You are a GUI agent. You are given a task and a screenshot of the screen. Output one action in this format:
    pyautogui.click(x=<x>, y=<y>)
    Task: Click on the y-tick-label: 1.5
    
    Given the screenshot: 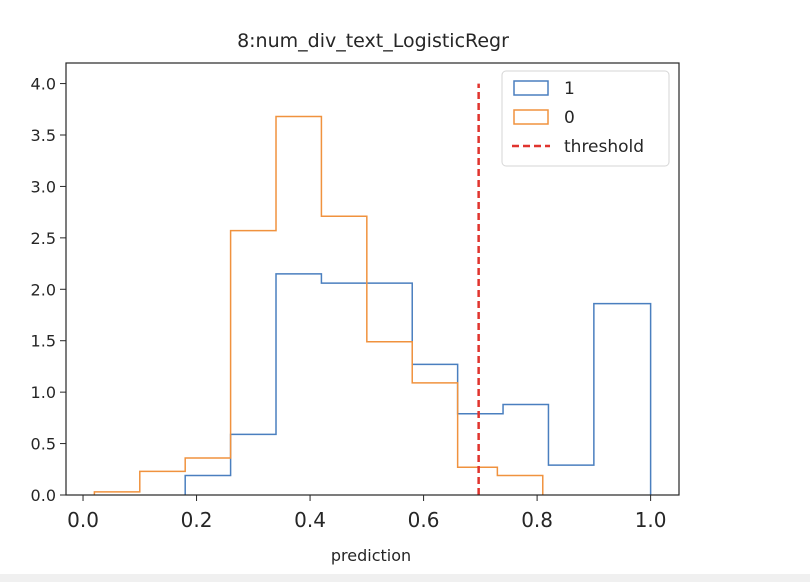 What is the action you would take?
    pyautogui.click(x=43, y=341)
    